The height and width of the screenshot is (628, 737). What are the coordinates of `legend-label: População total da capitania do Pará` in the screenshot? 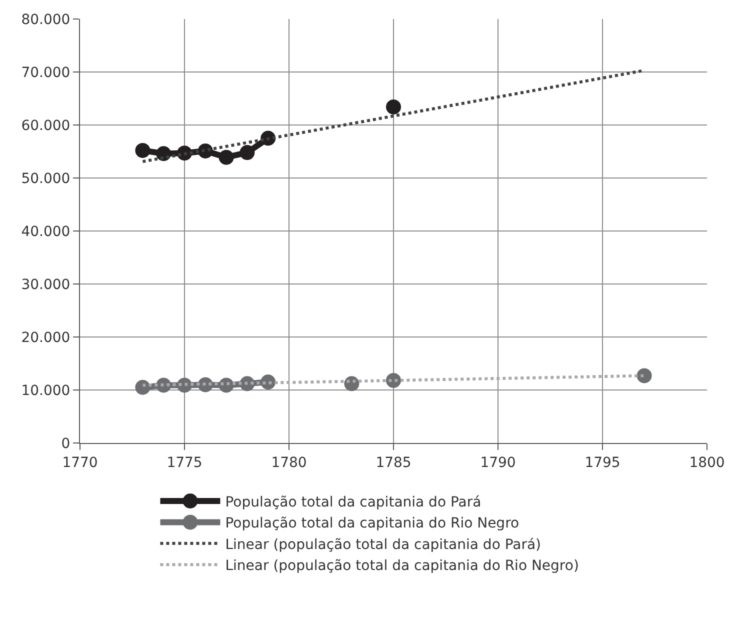 It's located at (353, 502).